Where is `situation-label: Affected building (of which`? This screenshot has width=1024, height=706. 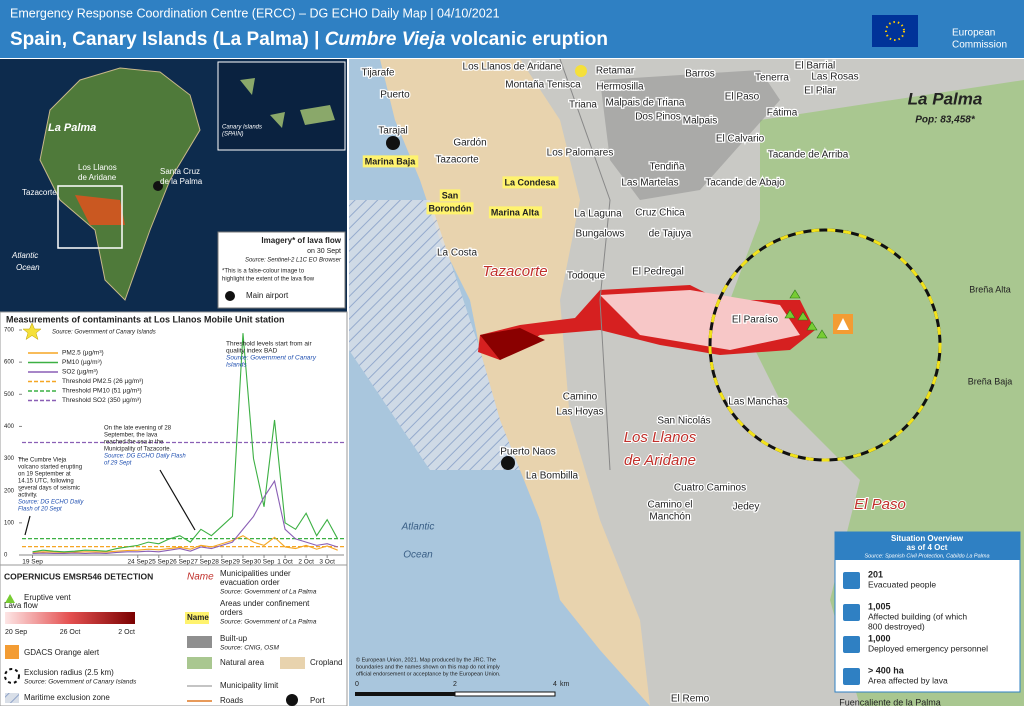
situation-label: Affected building (of which is located at coordinates (917, 616).